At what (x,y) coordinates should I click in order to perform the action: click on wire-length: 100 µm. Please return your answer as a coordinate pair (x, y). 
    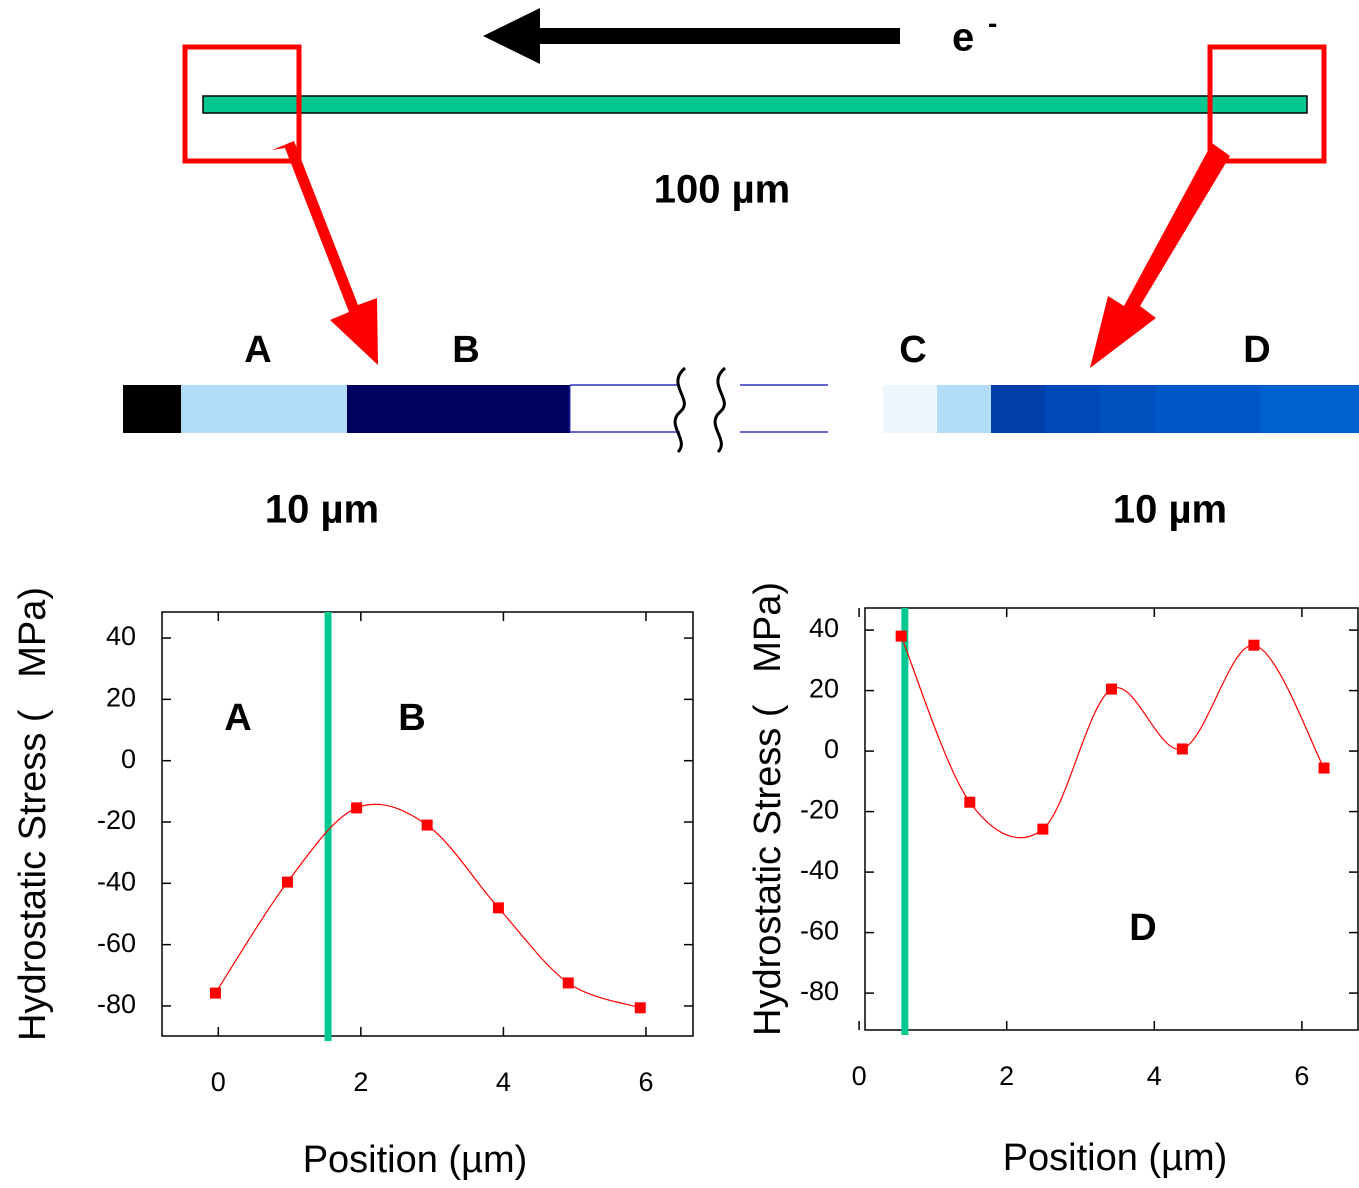
    Looking at the image, I should click on (722, 190).